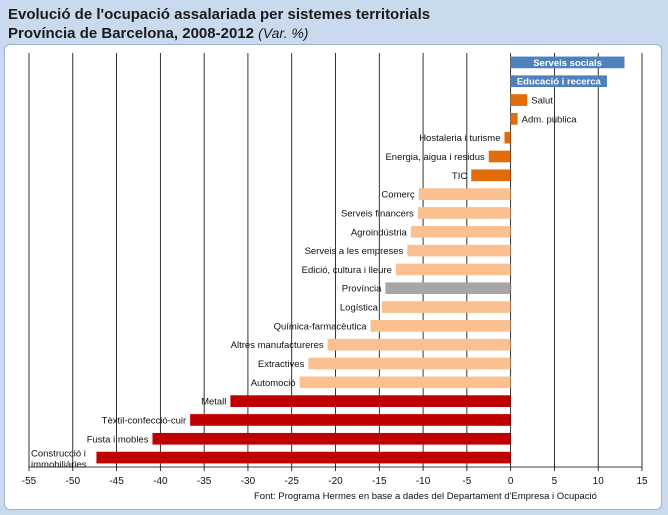 The width and height of the screenshot is (668, 515). What do you see at coordinates (116, 481) in the screenshot?
I see `x-tick-label: -45` at bounding box center [116, 481].